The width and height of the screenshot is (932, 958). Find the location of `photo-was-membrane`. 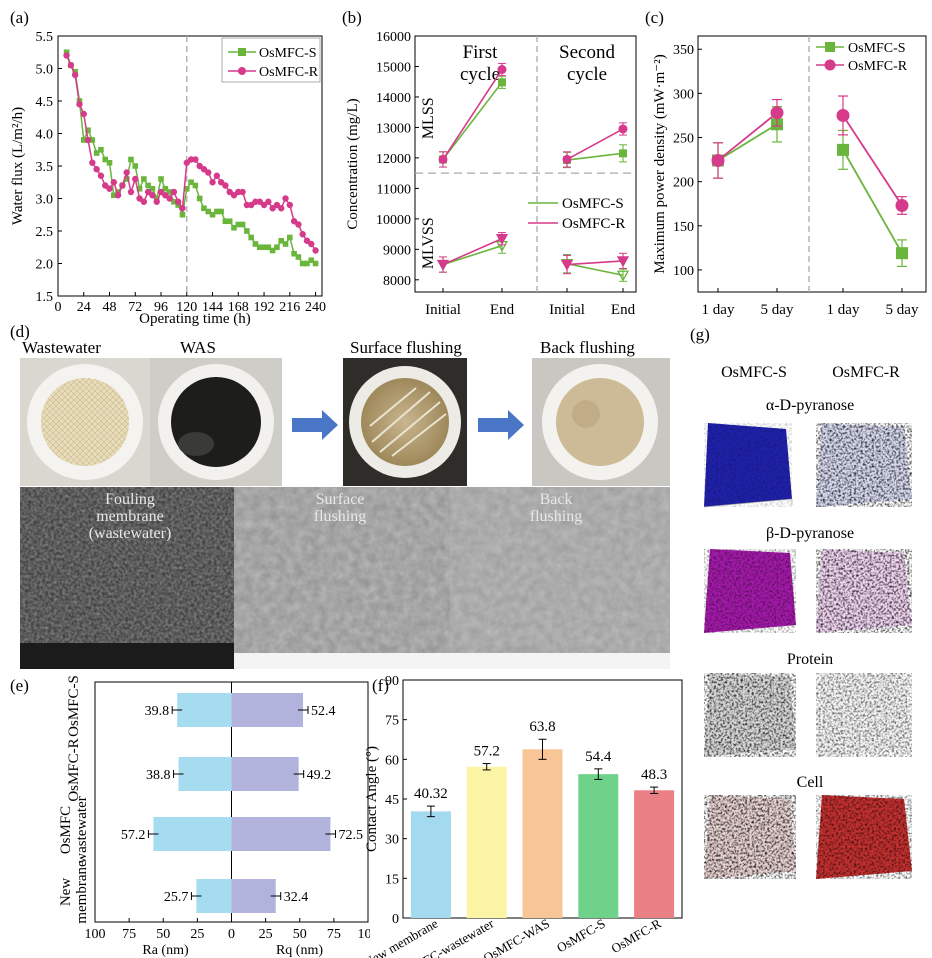

photo-was-membrane is located at coordinates (216, 422).